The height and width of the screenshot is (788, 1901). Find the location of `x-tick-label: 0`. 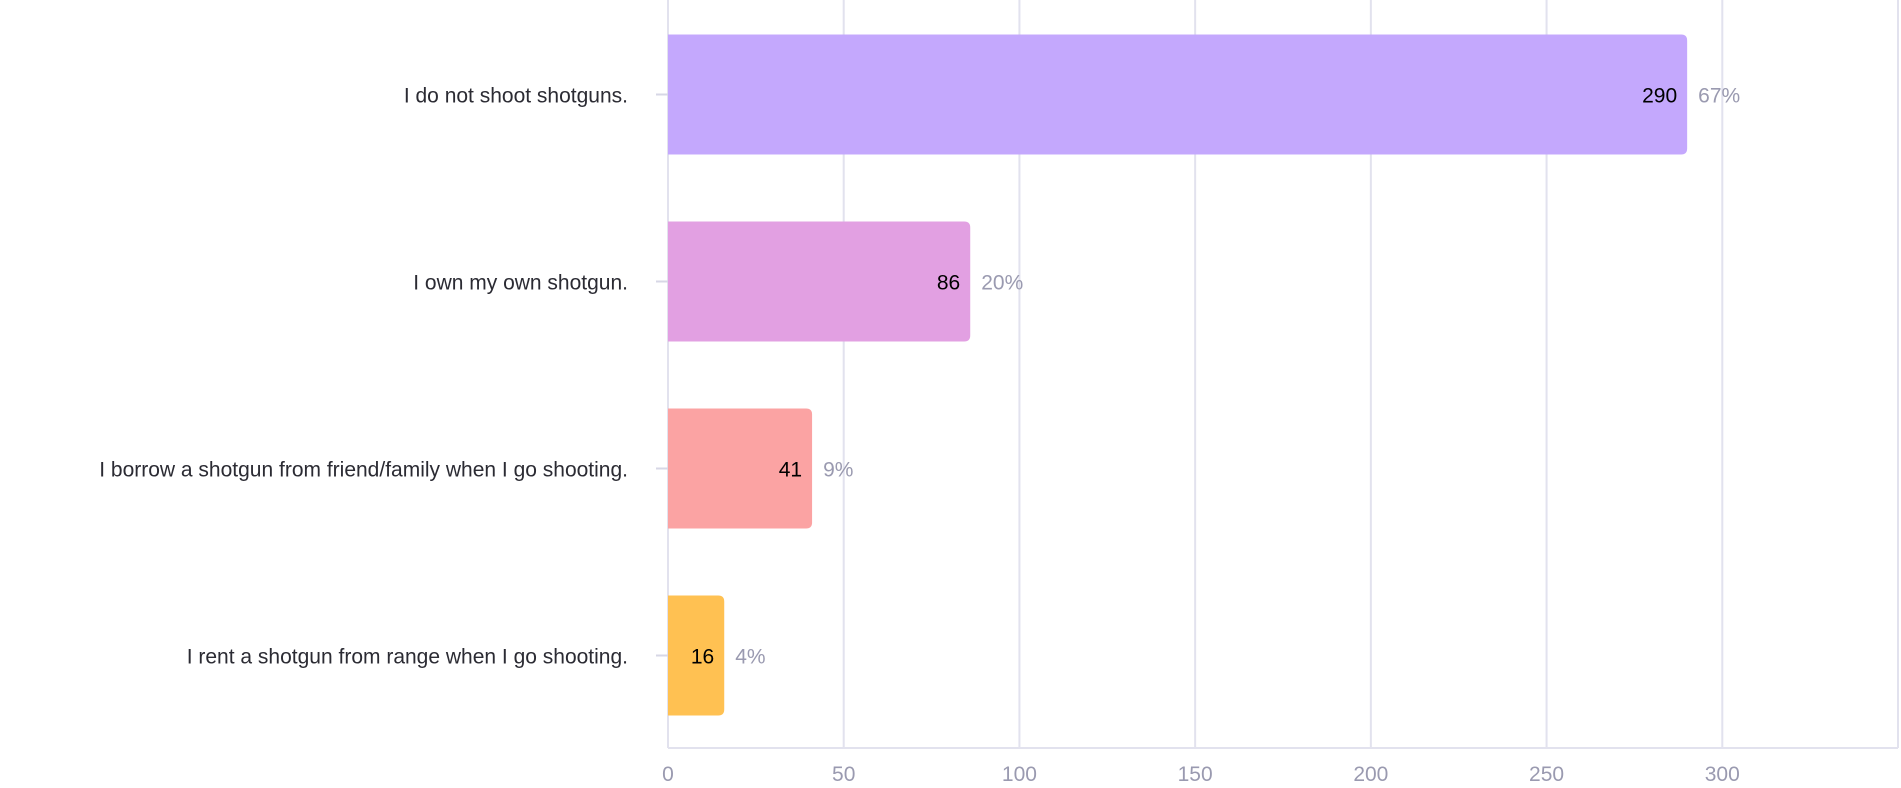

x-tick-label: 0 is located at coordinates (668, 774).